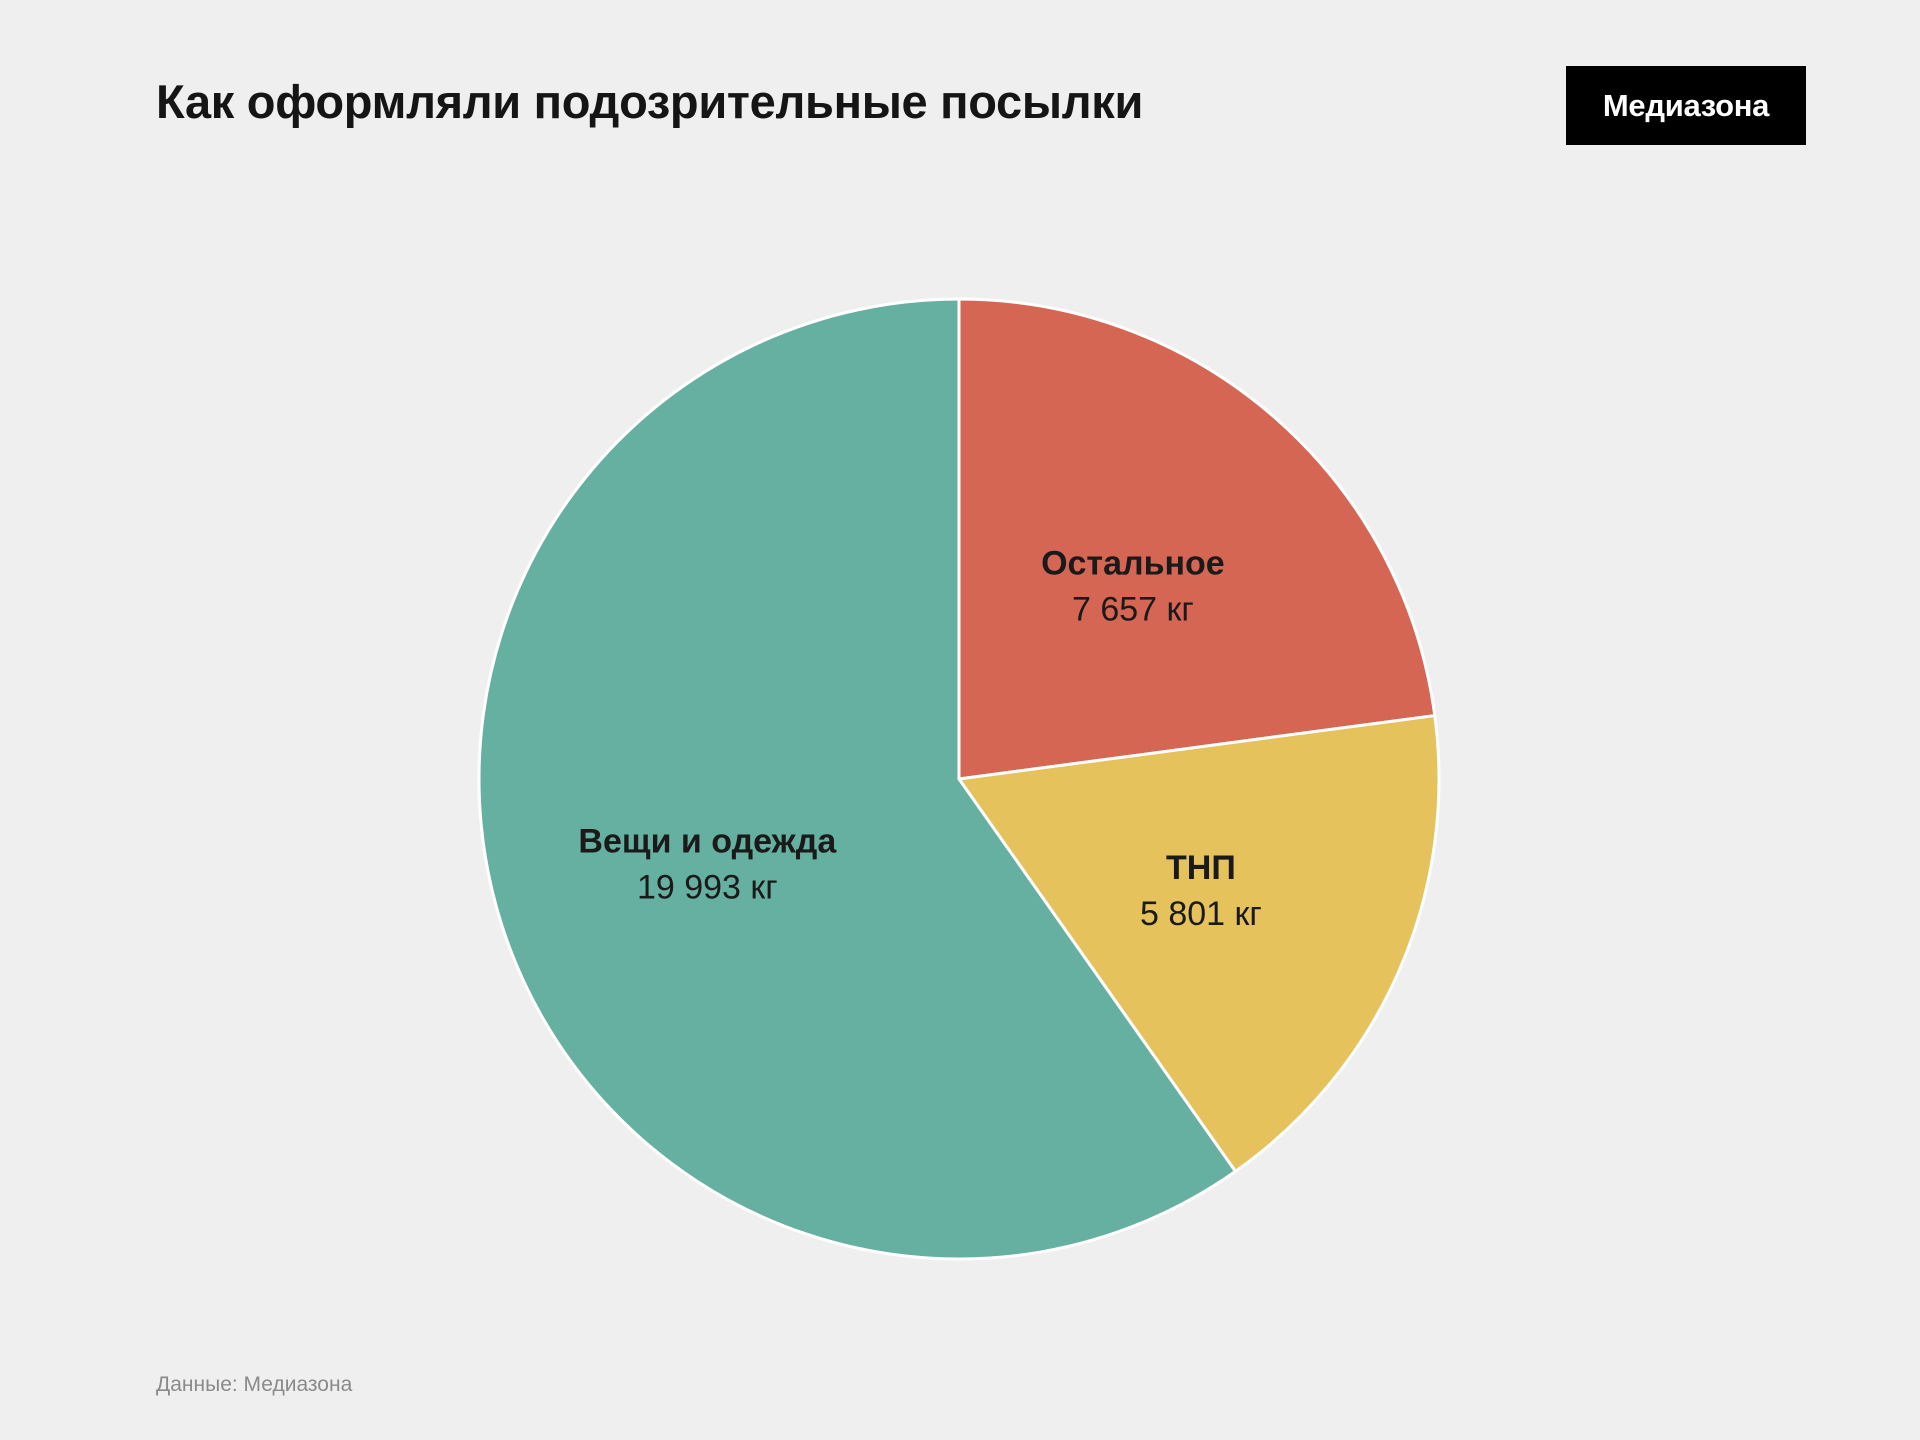 The width and height of the screenshot is (1920, 1440). I want to click on chart-title: Как оформляли подозрительные посылки, so click(650, 101).